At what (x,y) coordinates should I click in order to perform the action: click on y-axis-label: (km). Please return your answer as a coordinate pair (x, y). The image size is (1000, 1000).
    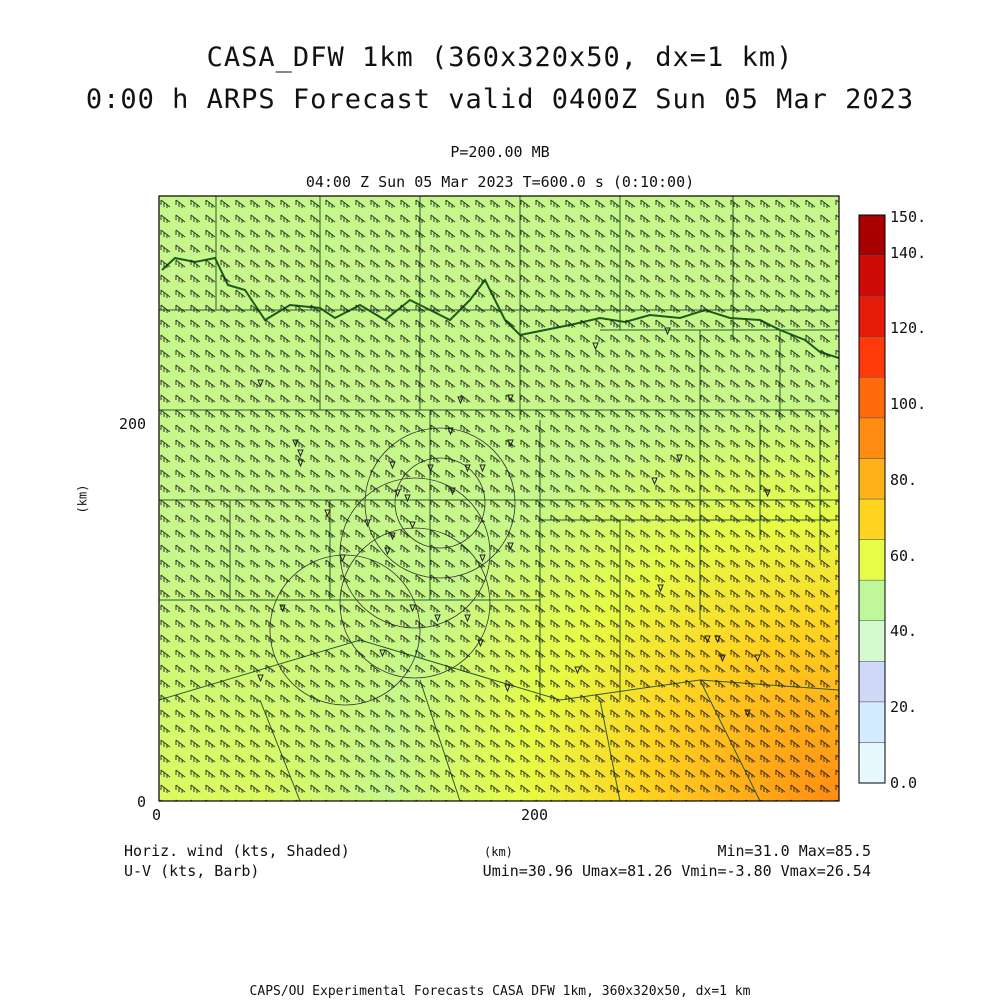
    Looking at the image, I should click on (82, 499).